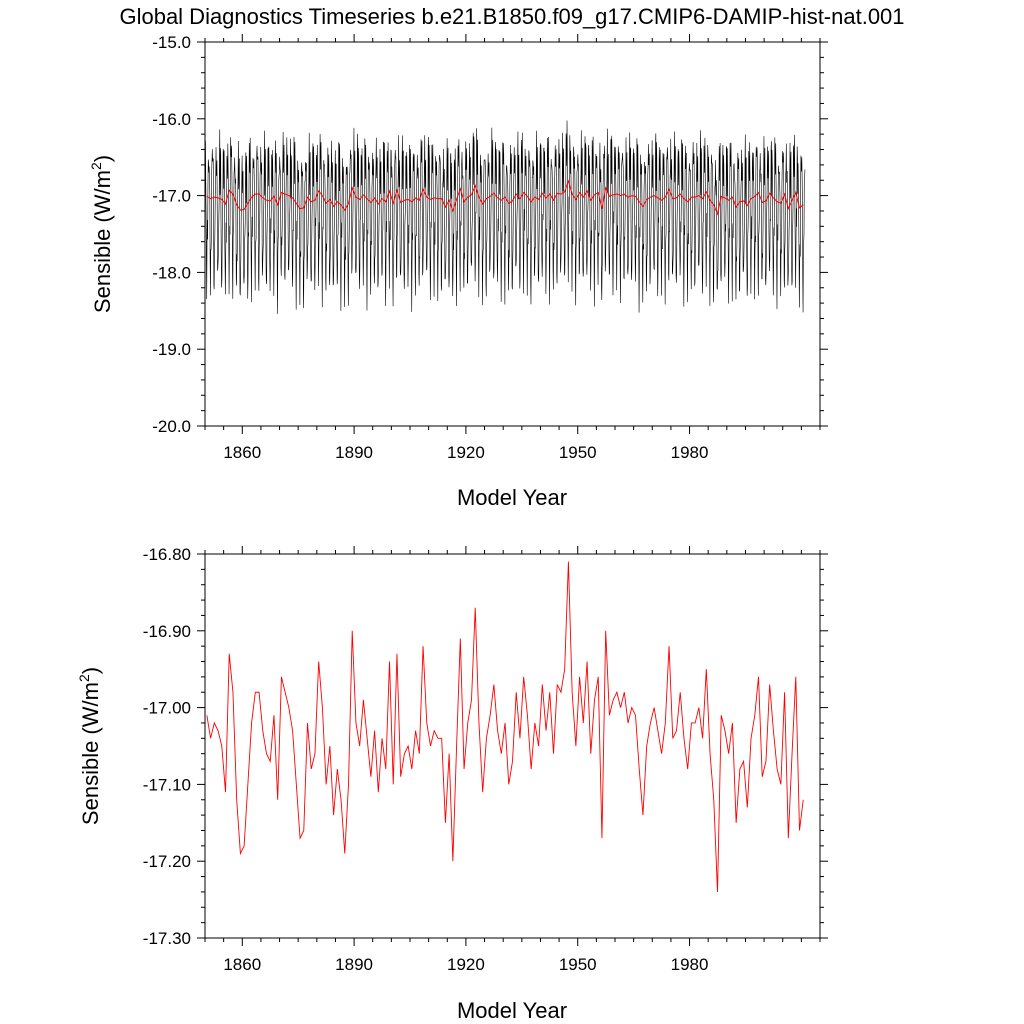 The width and height of the screenshot is (1024, 1024). Describe the element at coordinates (167, 708) in the screenshot. I see `y-tick-label: -17.00` at that location.